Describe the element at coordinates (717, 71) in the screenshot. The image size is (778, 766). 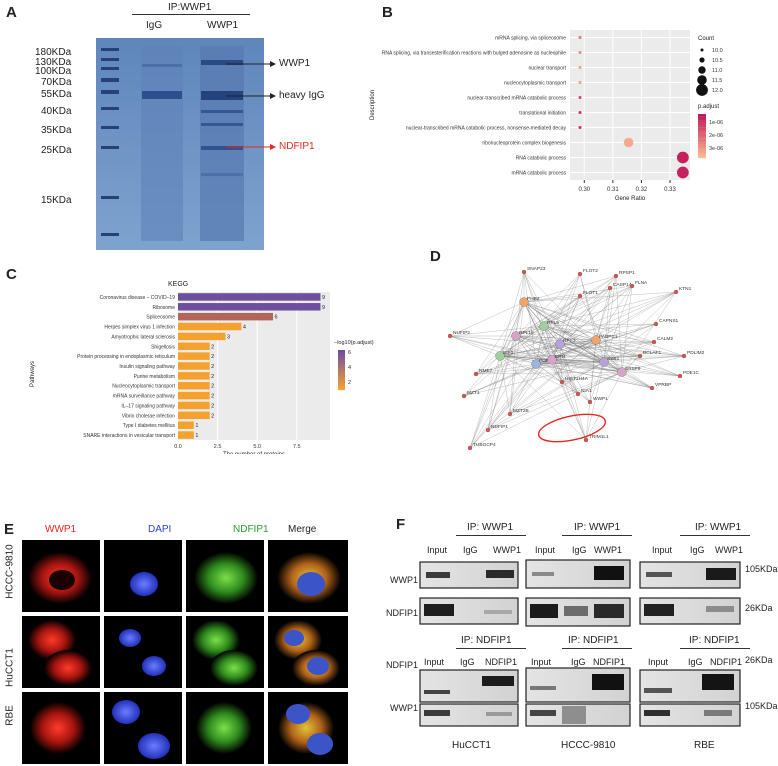
I see `b-legend-count-label: 11.0` at that location.